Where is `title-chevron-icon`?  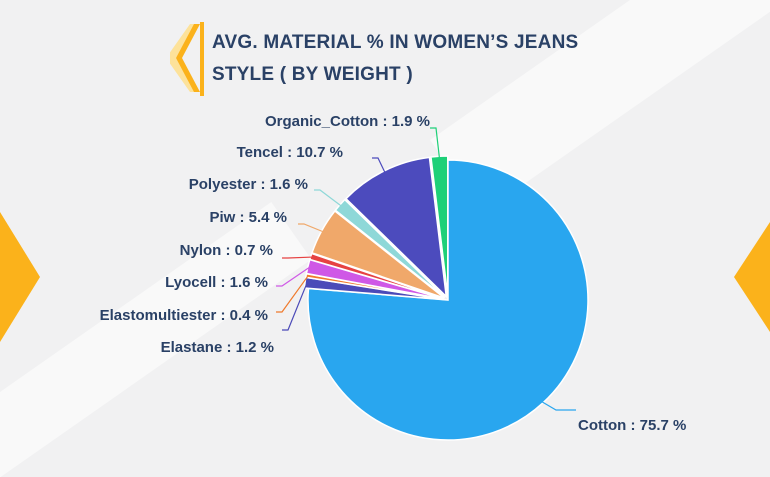
title-chevron-icon is located at coordinates (187, 59).